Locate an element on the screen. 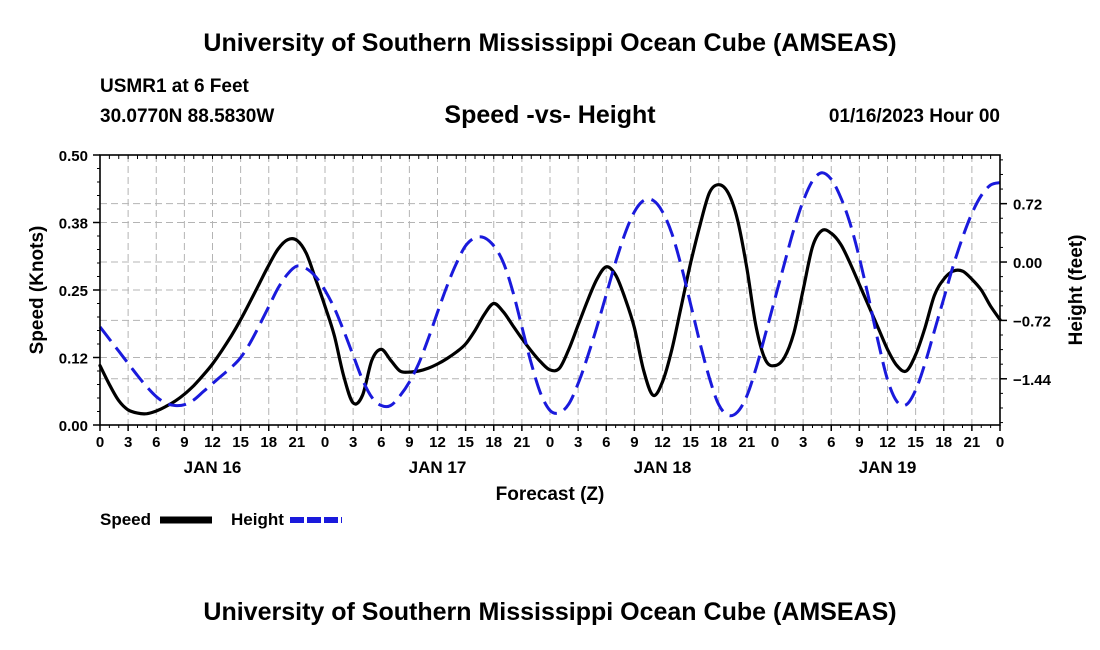 The width and height of the screenshot is (1100, 650). y-tick-label: 0.25 is located at coordinates (73, 291).